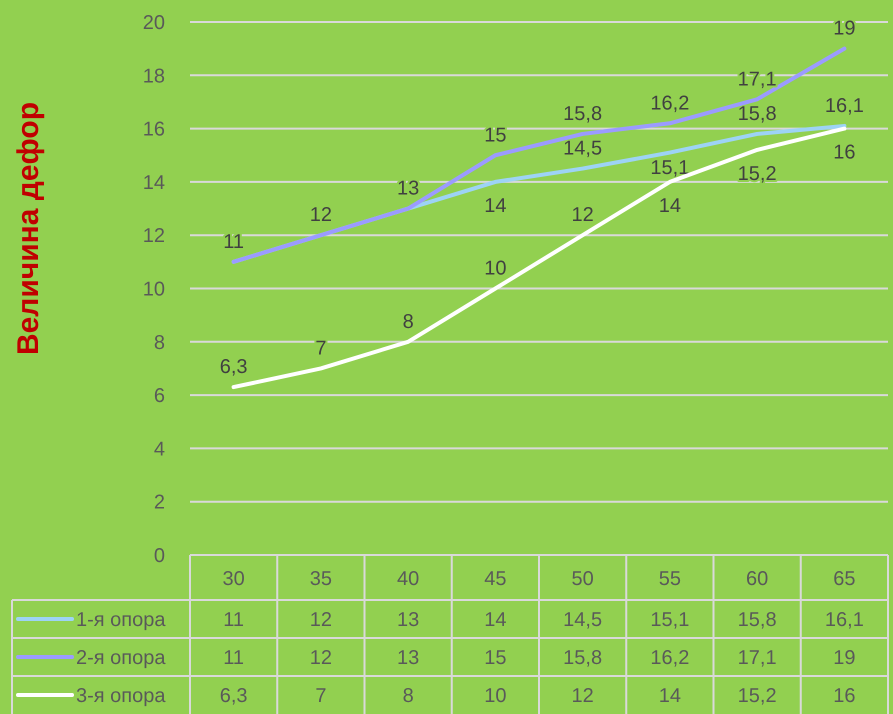 The width and height of the screenshot is (893, 714). What do you see at coordinates (408, 189) in the screenshot?
I see `text: 13` at bounding box center [408, 189].